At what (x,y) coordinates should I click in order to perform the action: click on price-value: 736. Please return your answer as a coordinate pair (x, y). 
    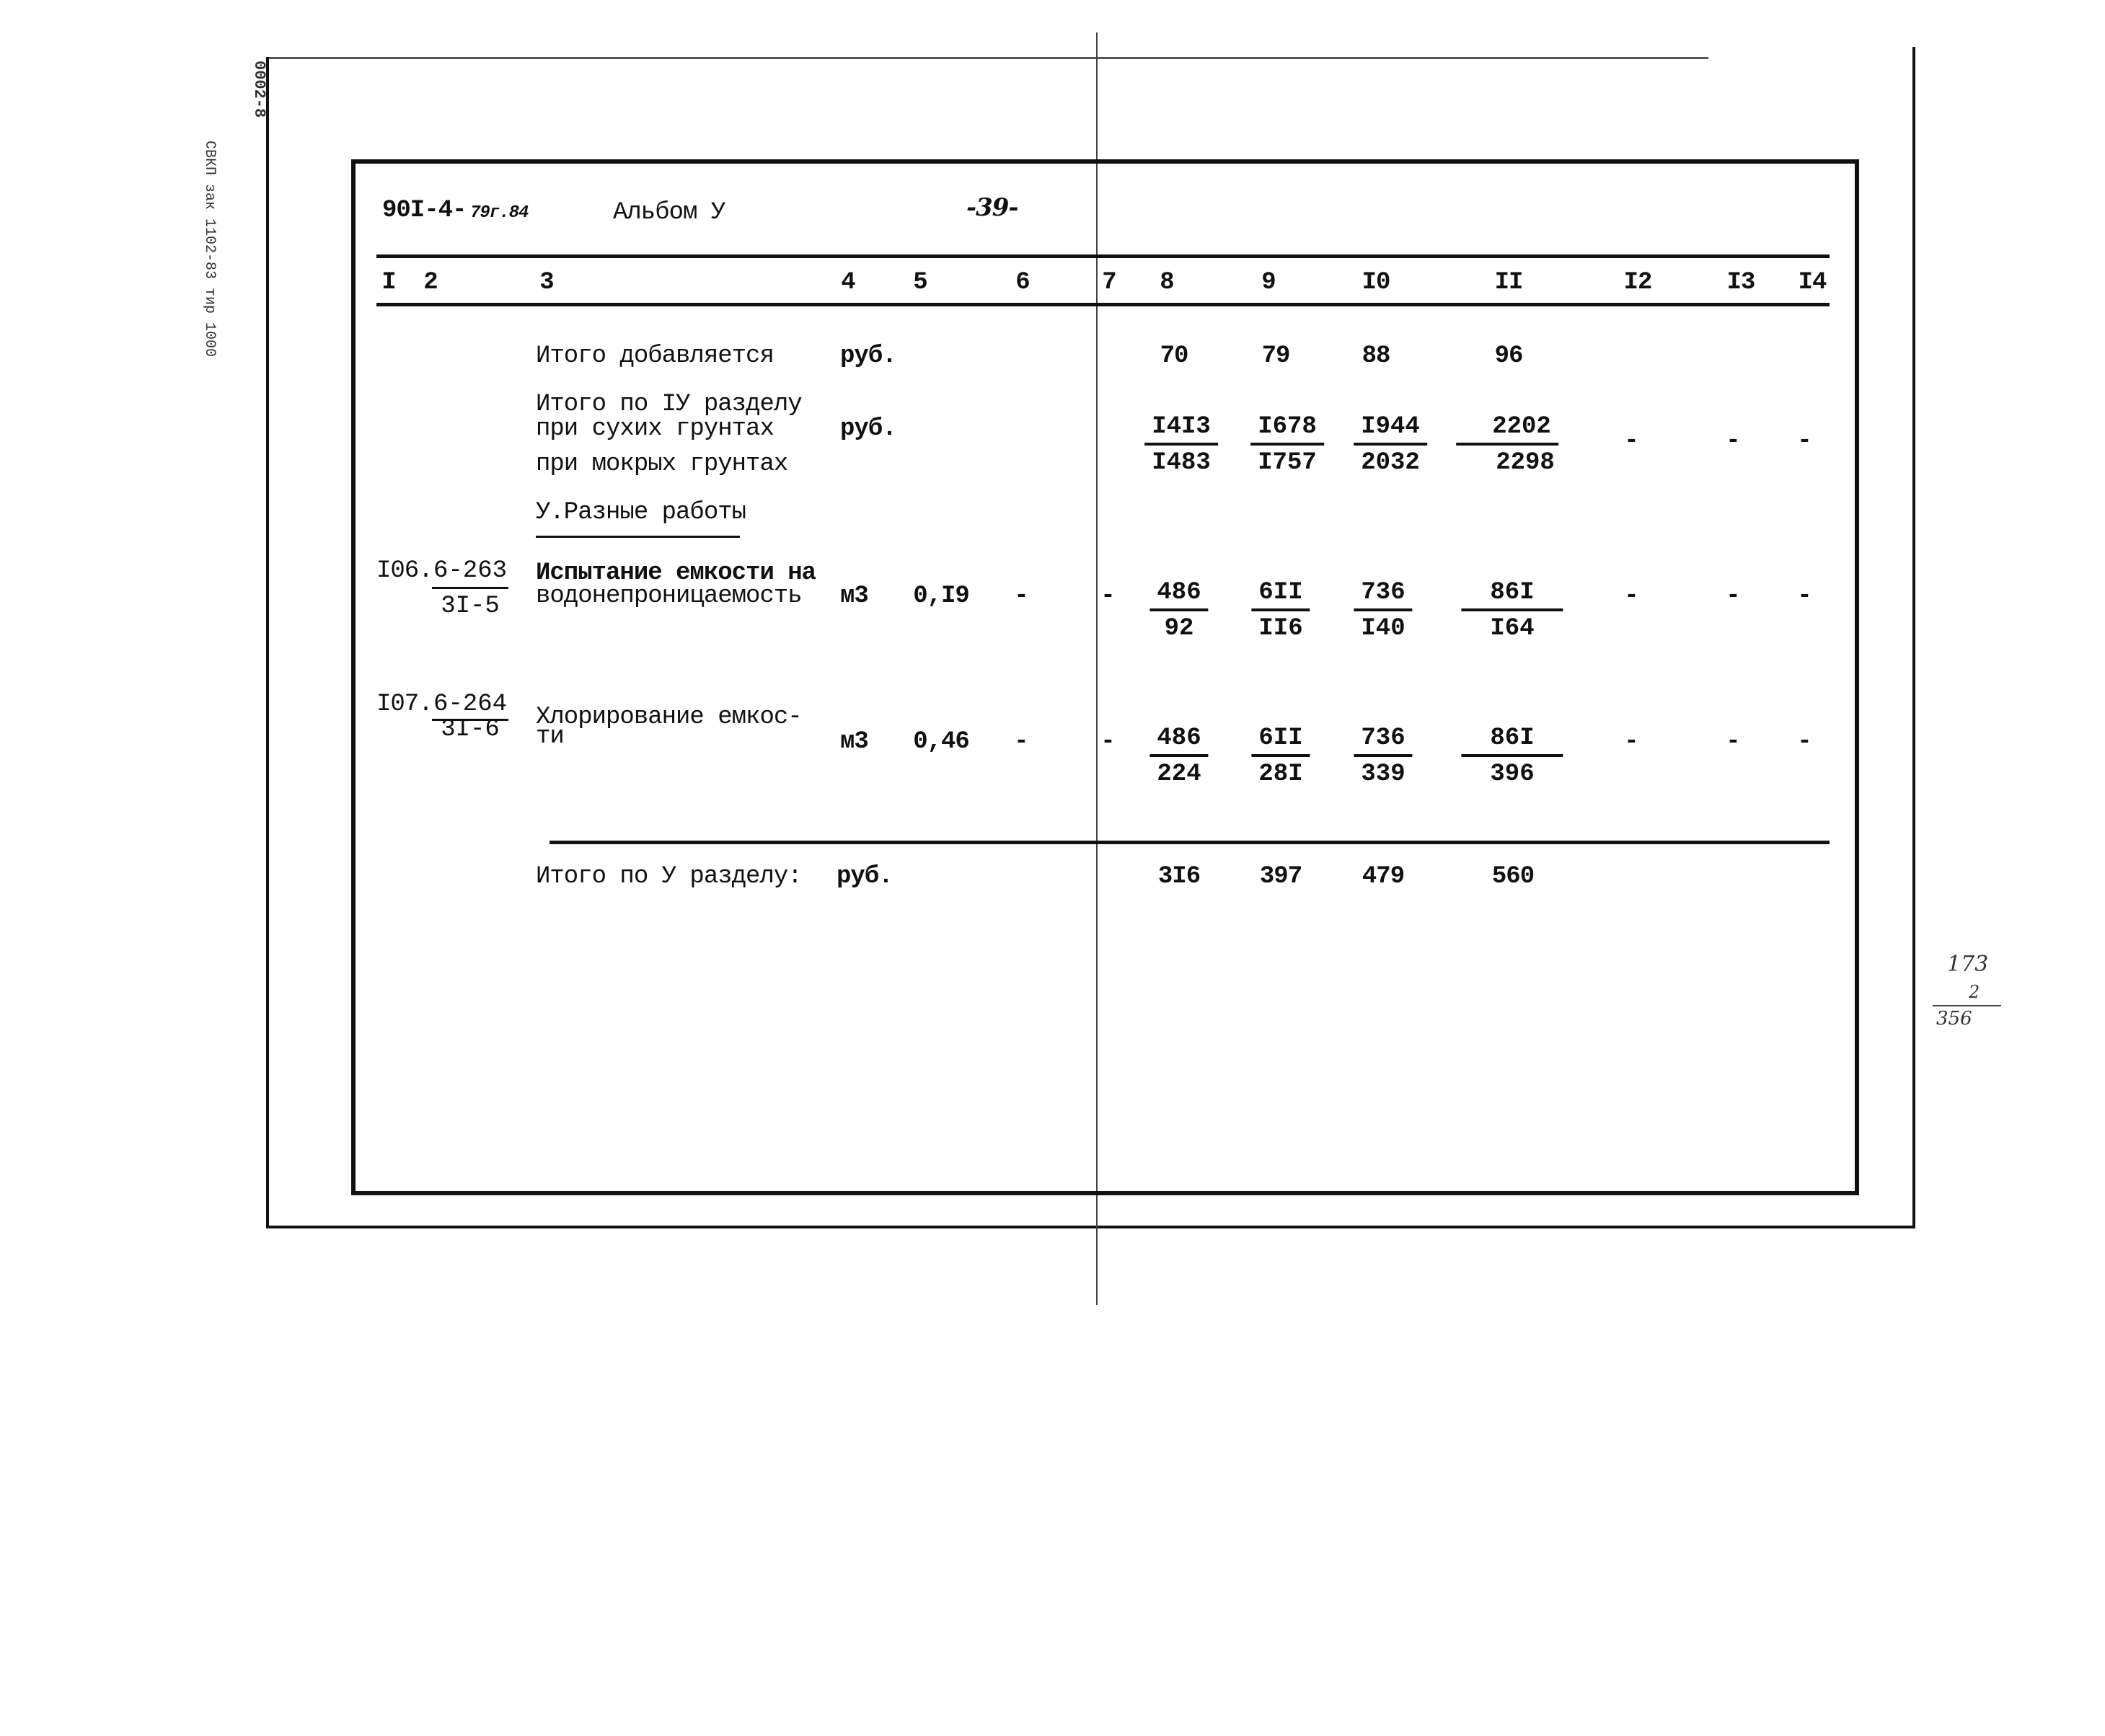
    Looking at the image, I should click on (1383, 594).